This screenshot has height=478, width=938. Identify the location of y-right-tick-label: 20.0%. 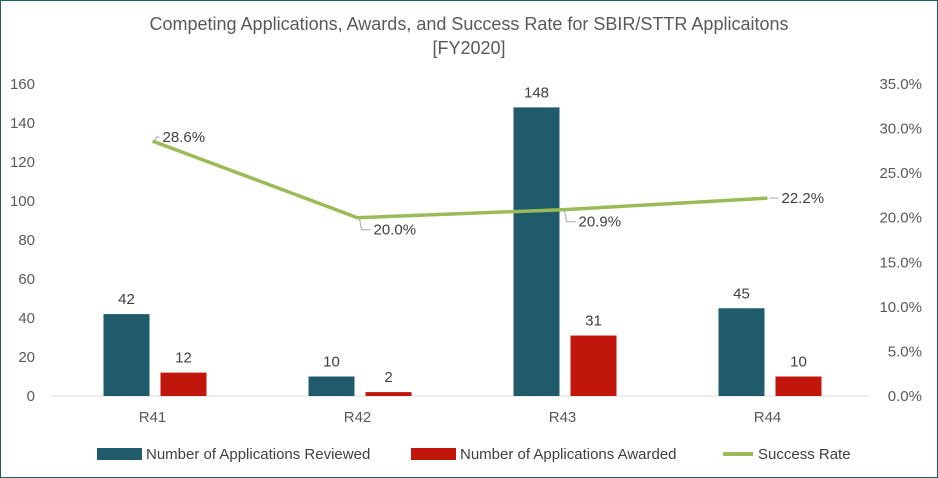
(900, 218).